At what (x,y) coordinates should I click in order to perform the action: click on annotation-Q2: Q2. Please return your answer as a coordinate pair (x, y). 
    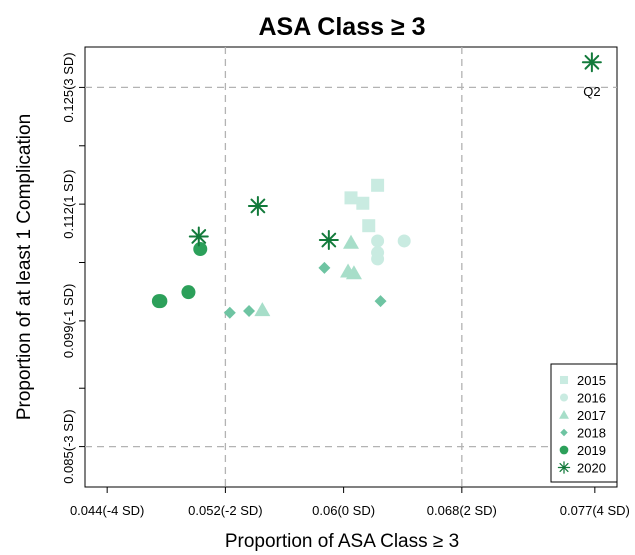
    Looking at the image, I should click on (591, 91).